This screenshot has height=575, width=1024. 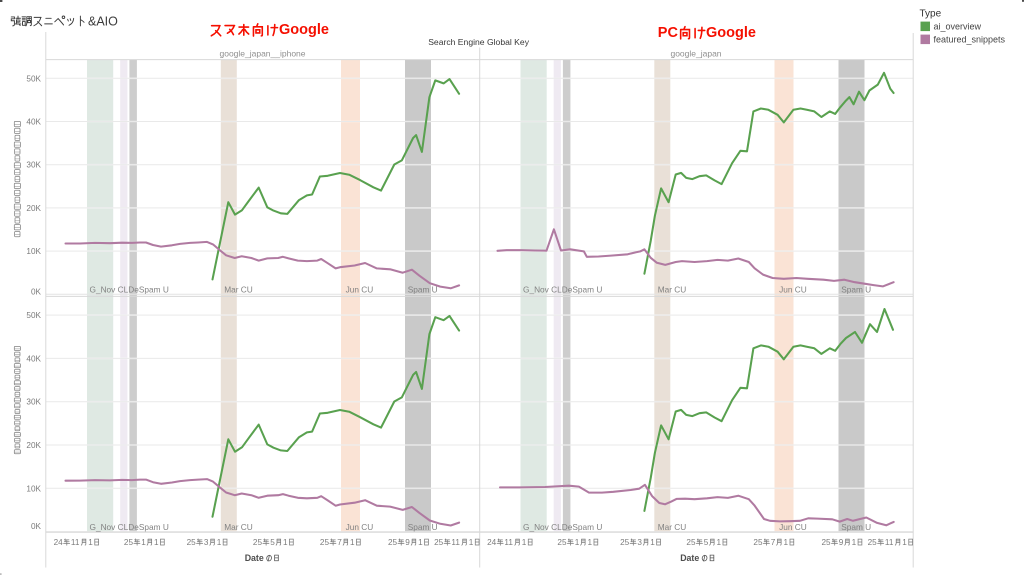 What do you see at coordinates (479, 42) in the screenshot?
I see `svg-text: Search Engine Global Key` at bounding box center [479, 42].